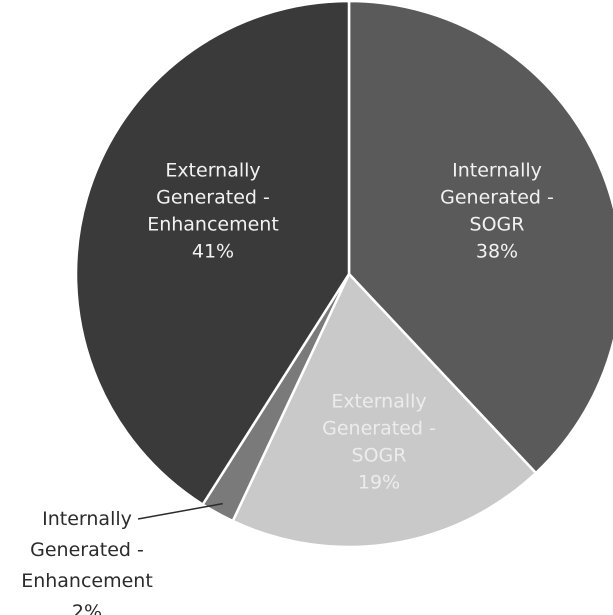 Image resolution: width=613 pixels, height=615 pixels. What do you see at coordinates (87, 581) in the screenshot?
I see `slice-2-label-line: Enhancement` at bounding box center [87, 581].